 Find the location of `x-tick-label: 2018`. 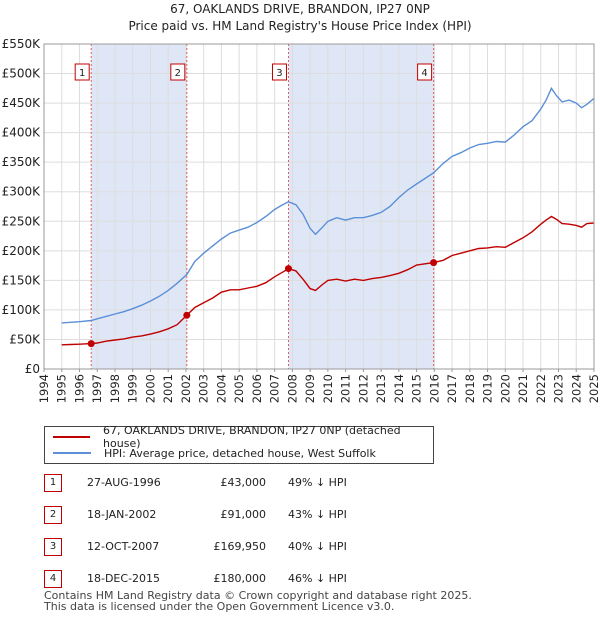

x-tick-label: 2018 is located at coordinates (470, 388).